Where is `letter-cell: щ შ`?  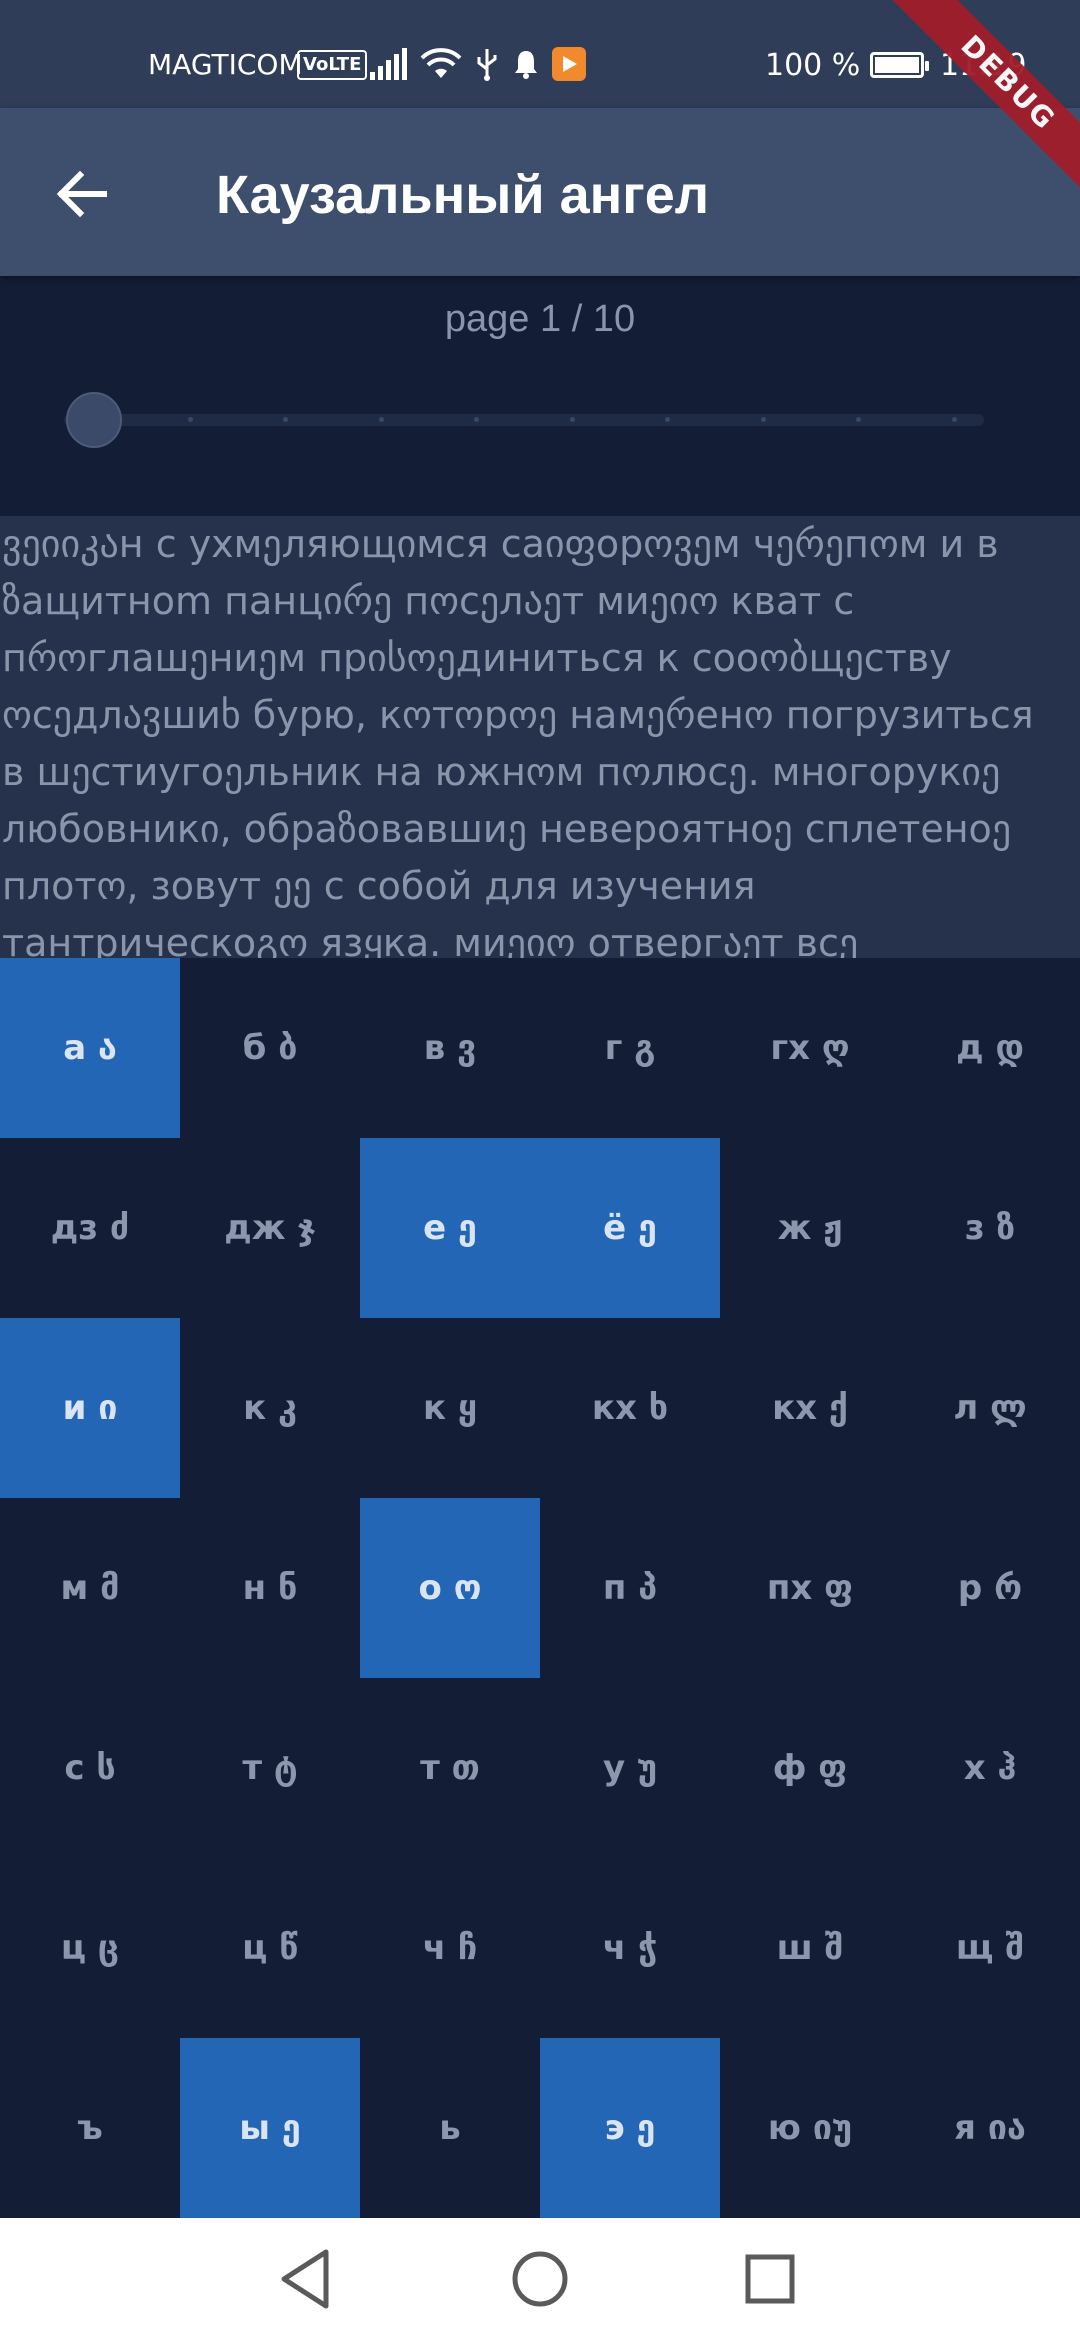
letter-cell: щ შ is located at coordinates (990, 1948).